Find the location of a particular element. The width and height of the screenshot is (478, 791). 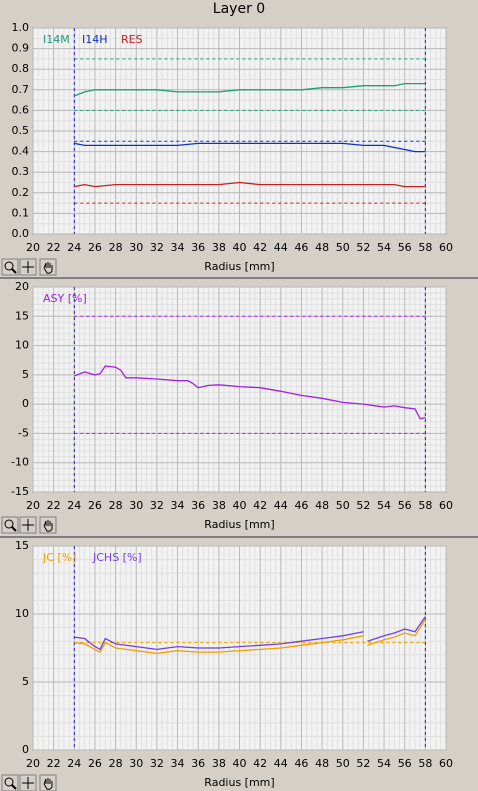

y-tick-label: 0.4 is located at coordinates (21, 151).